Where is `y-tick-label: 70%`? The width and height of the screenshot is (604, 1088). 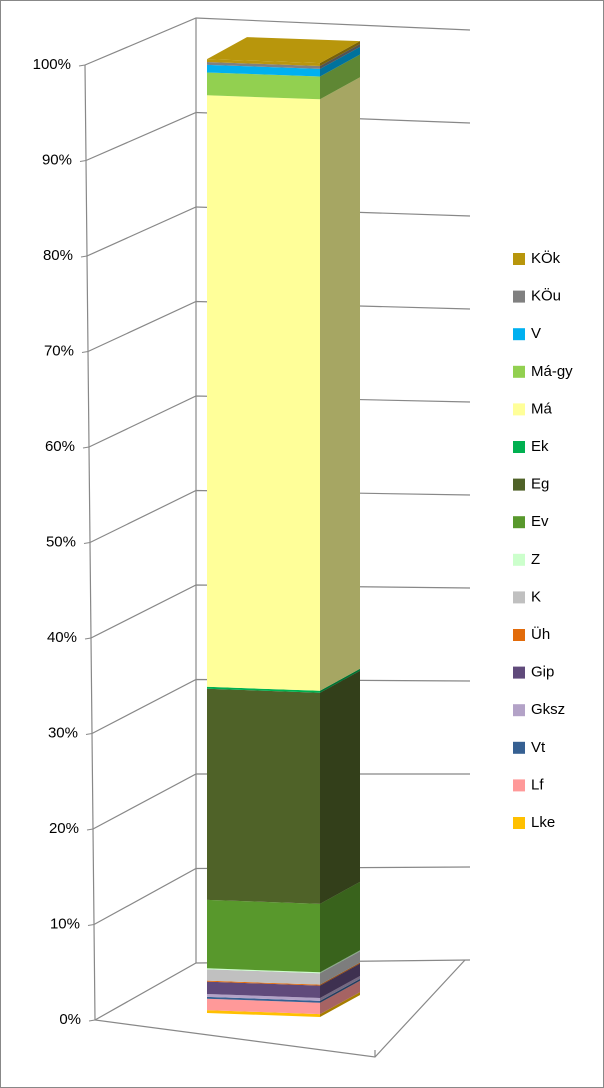
y-tick-label: 70% is located at coordinates (59, 350).